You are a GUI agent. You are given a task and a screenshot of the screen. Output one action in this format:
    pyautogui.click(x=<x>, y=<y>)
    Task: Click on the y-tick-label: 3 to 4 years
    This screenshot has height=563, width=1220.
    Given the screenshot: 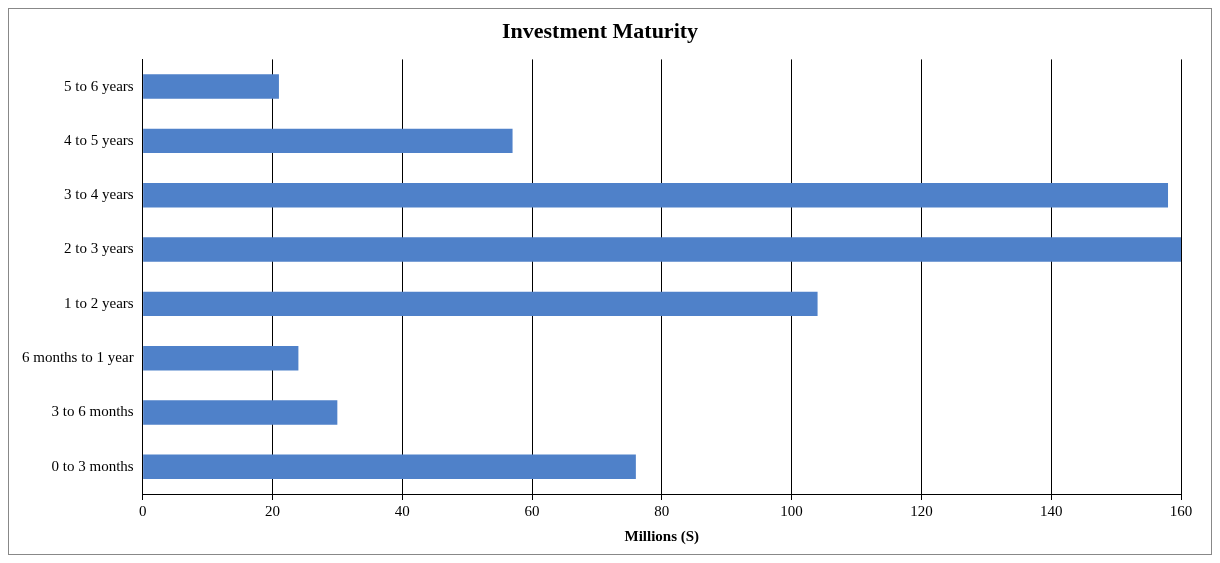 What is the action you would take?
    pyautogui.click(x=99, y=194)
    